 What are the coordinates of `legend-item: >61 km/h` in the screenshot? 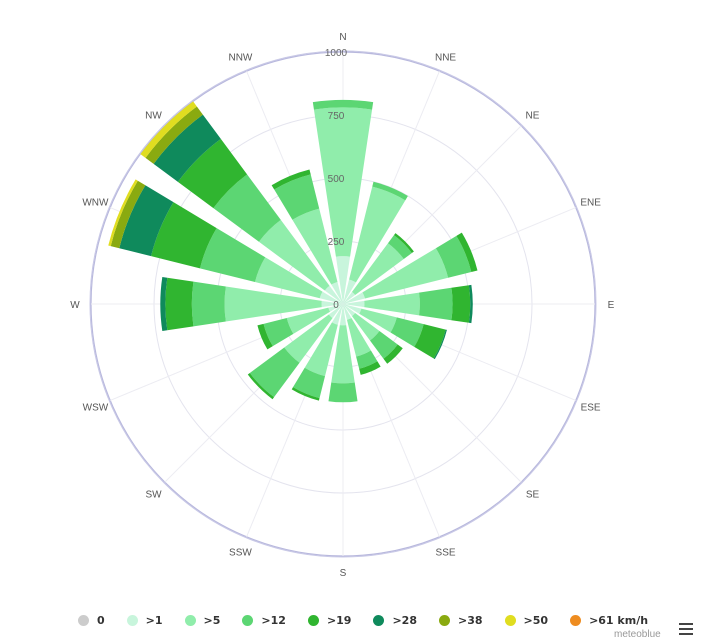 It's located at (609, 620).